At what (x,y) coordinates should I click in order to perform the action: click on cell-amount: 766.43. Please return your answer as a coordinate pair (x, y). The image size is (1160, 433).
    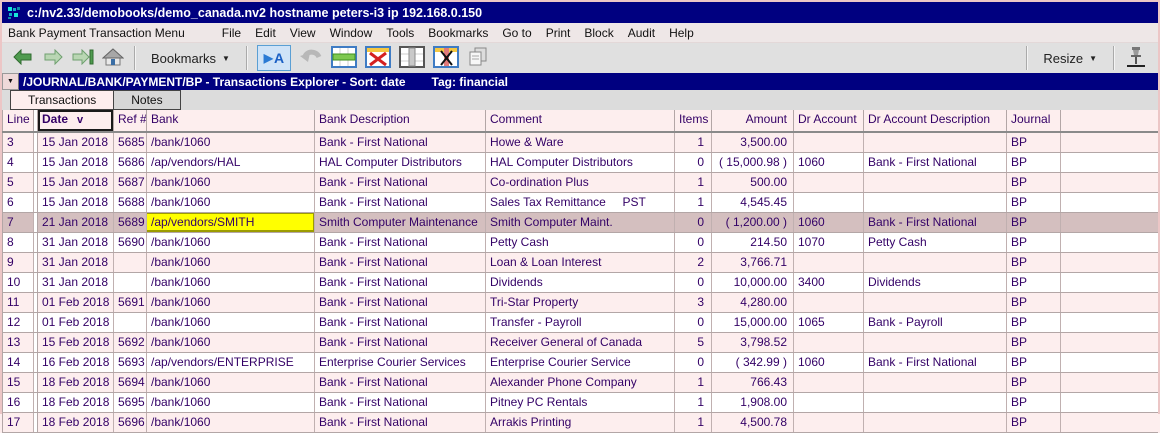
    Looking at the image, I should click on (753, 382).